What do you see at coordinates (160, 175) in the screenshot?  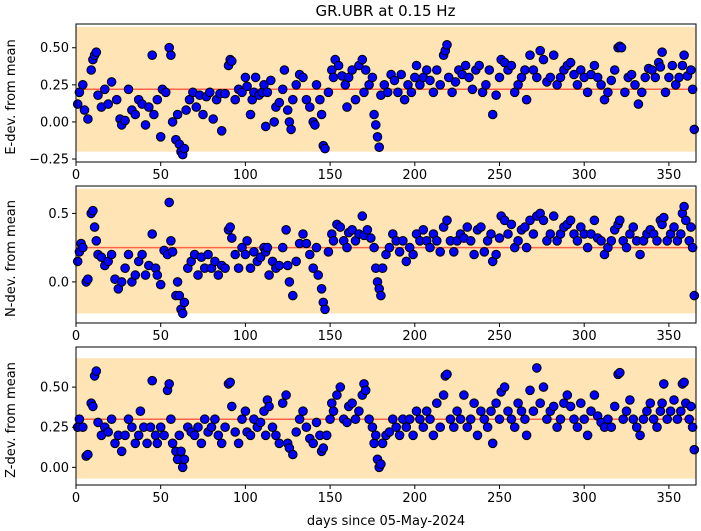 I see `x-tick-label: 50` at bounding box center [160, 175].